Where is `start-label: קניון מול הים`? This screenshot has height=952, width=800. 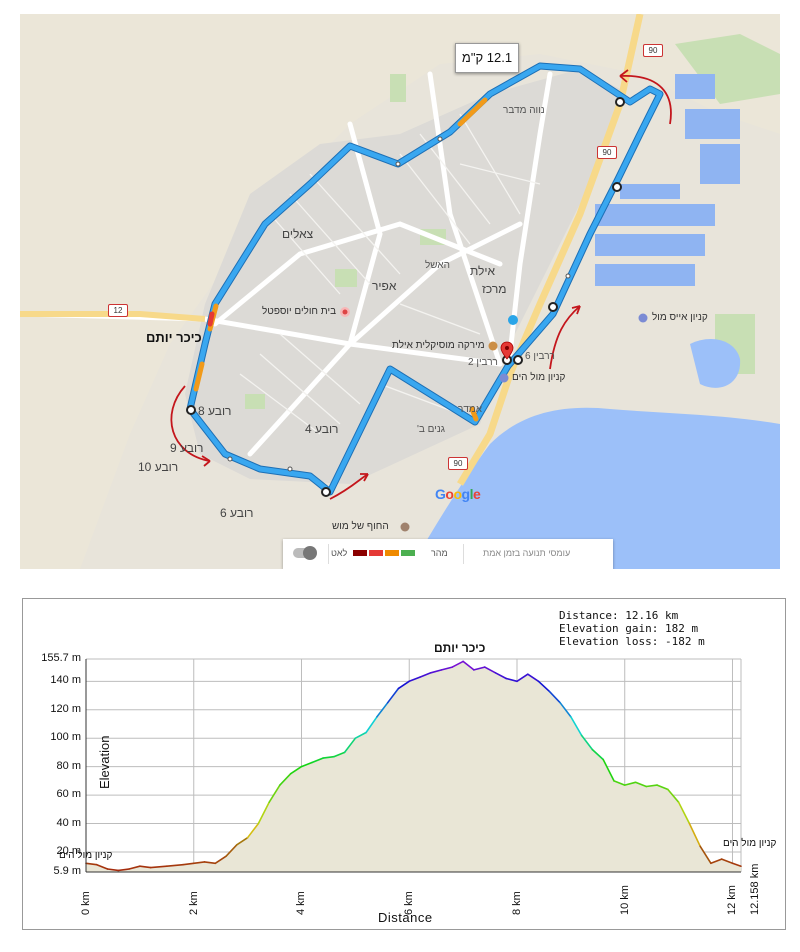 start-label: קניון מול הים is located at coordinates (86, 855).